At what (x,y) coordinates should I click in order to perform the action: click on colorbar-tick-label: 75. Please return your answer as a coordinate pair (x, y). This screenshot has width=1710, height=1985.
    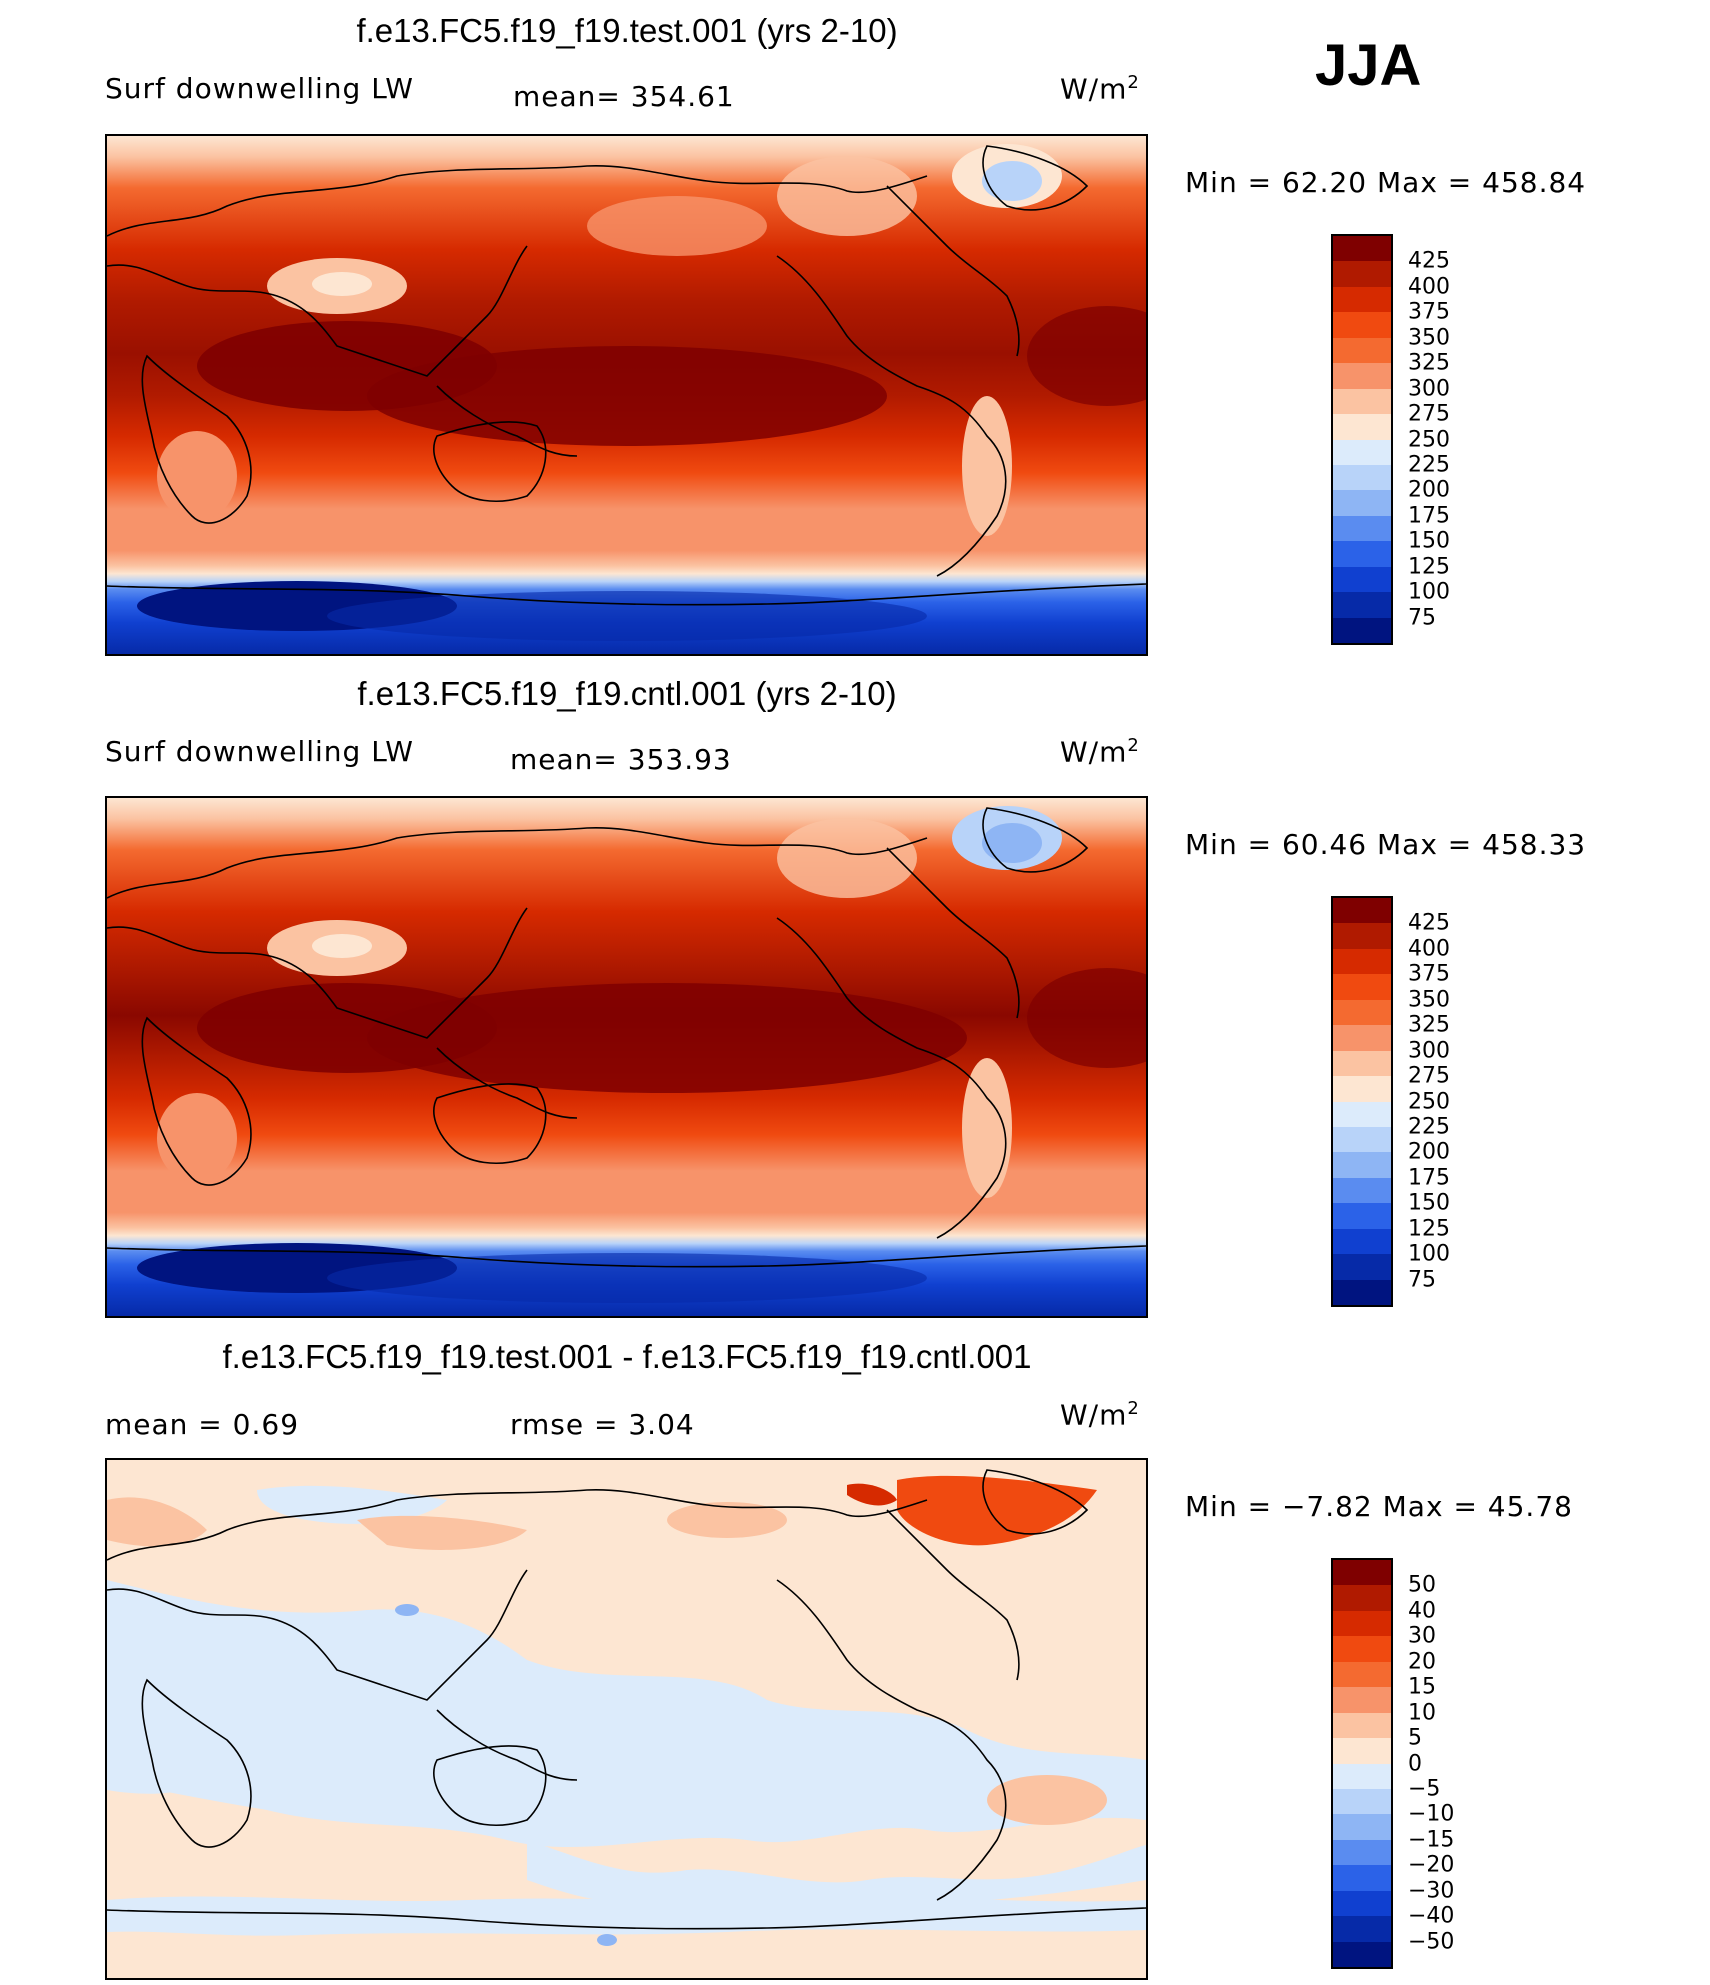
    Looking at the image, I should click on (1422, 618).